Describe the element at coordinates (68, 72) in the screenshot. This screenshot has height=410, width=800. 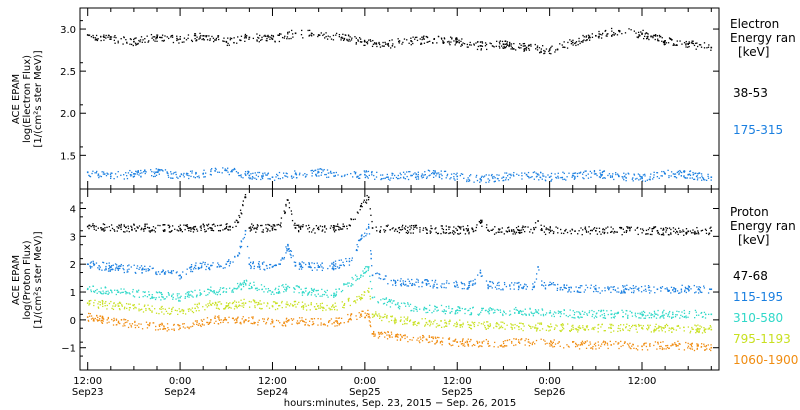
I see `electron-y-tick-label: 2.5` at that location.